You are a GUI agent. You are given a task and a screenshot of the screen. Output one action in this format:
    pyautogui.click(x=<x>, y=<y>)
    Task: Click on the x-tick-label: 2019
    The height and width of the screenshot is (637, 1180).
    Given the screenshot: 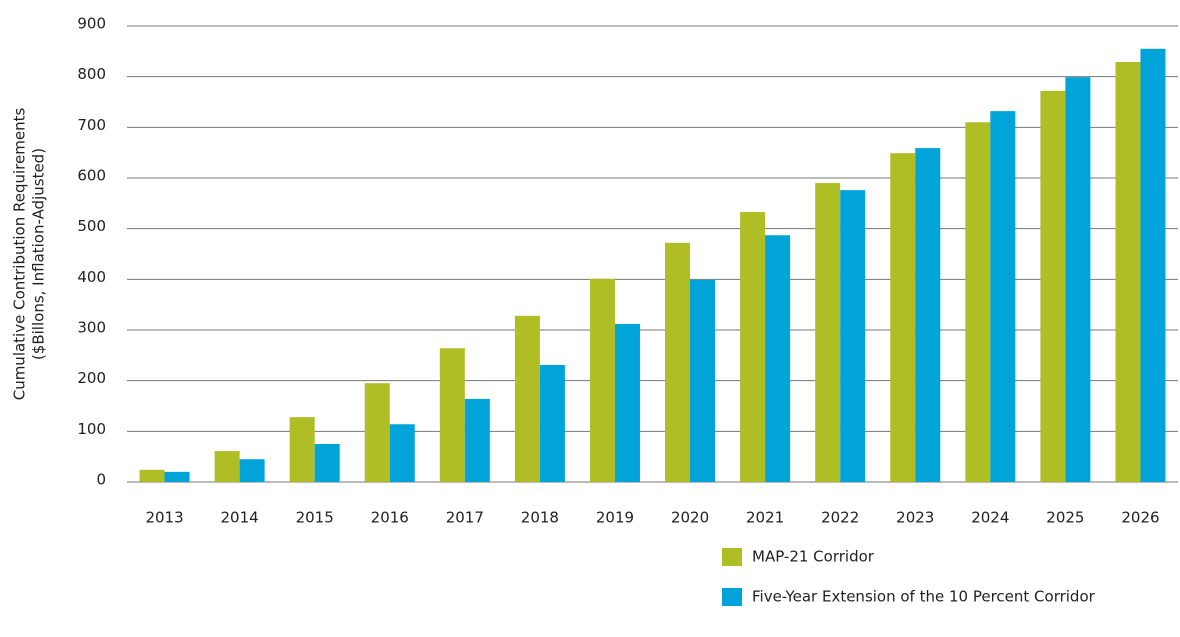 What is the action you would take?
    pyautogui.click(x=615, y=518)
    